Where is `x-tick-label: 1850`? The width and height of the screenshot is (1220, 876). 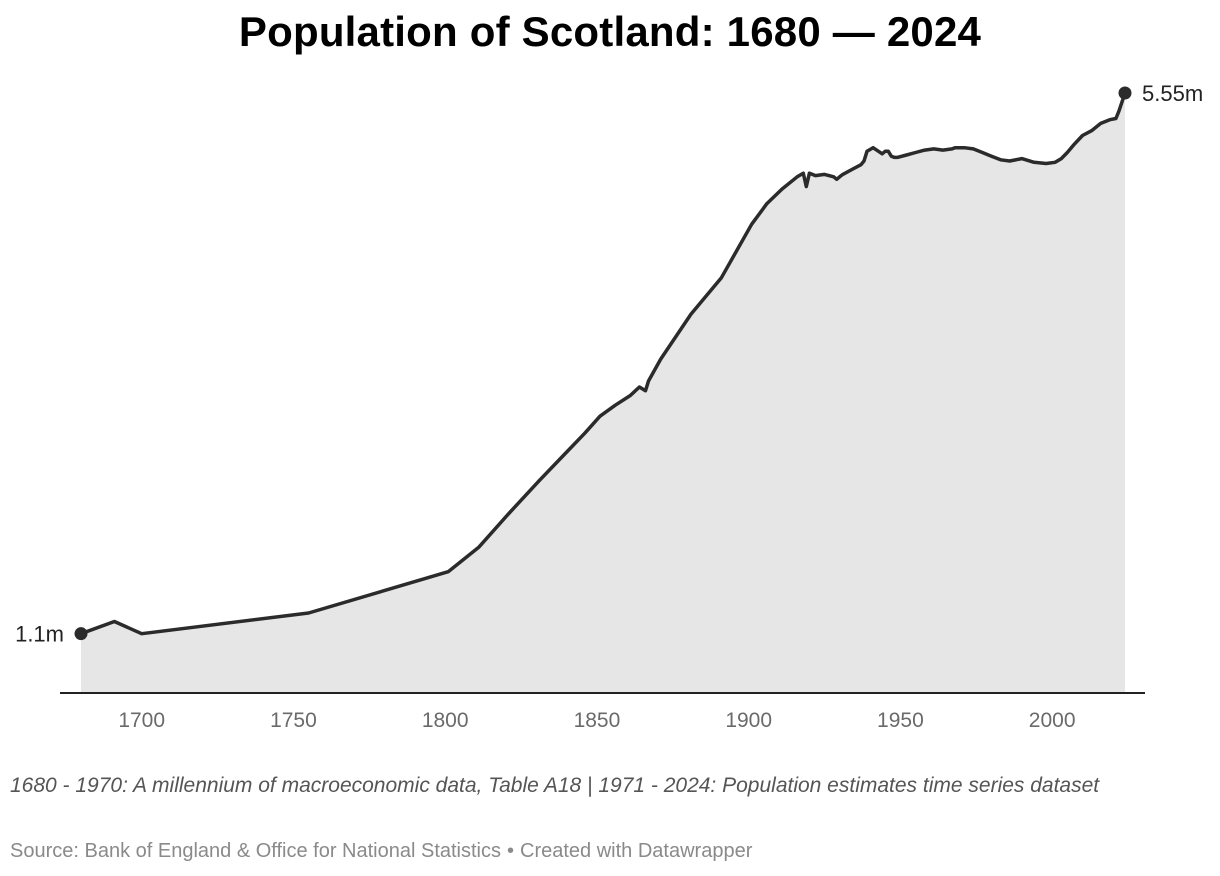 x-tick-label: 1850 is located at coordinates (597, 720).